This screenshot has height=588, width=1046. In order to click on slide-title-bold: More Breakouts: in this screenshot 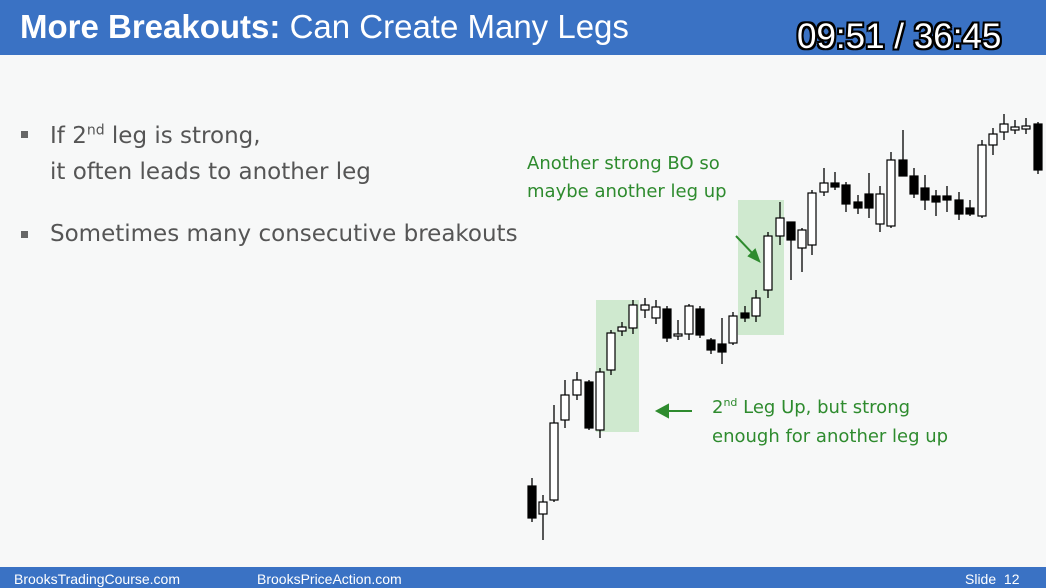, I will do `click(150, 26)`.